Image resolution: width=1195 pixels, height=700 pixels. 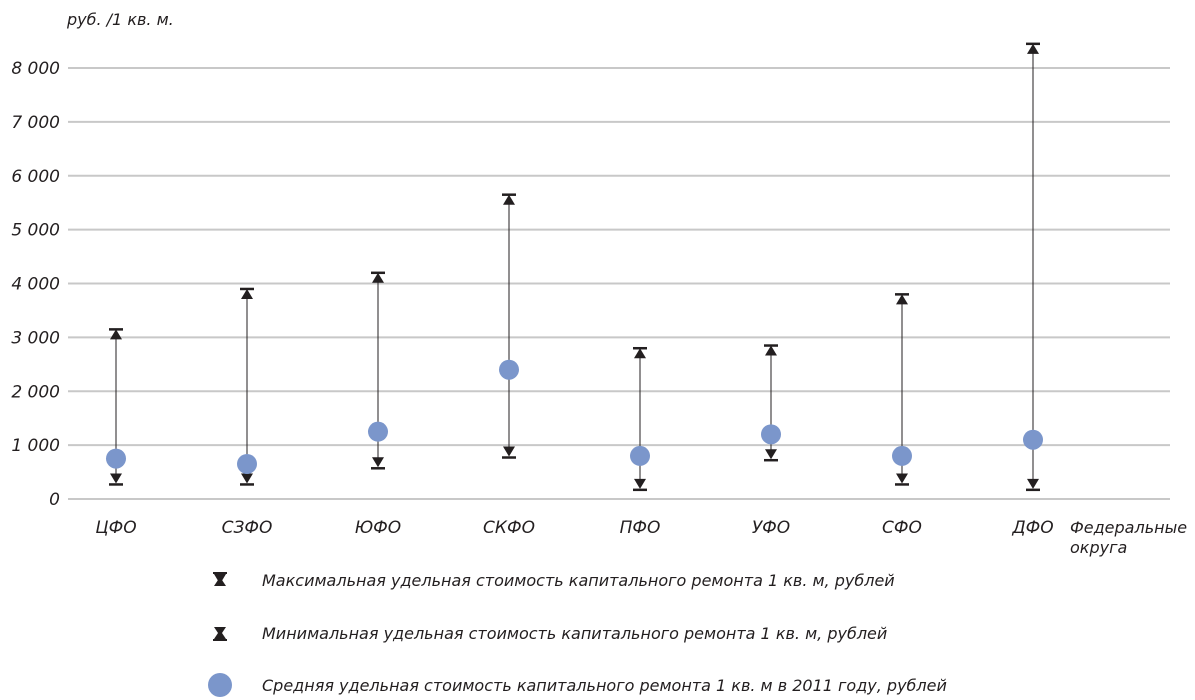 I want to click on legend-max-marker-icon, so click(x=220, y=580).